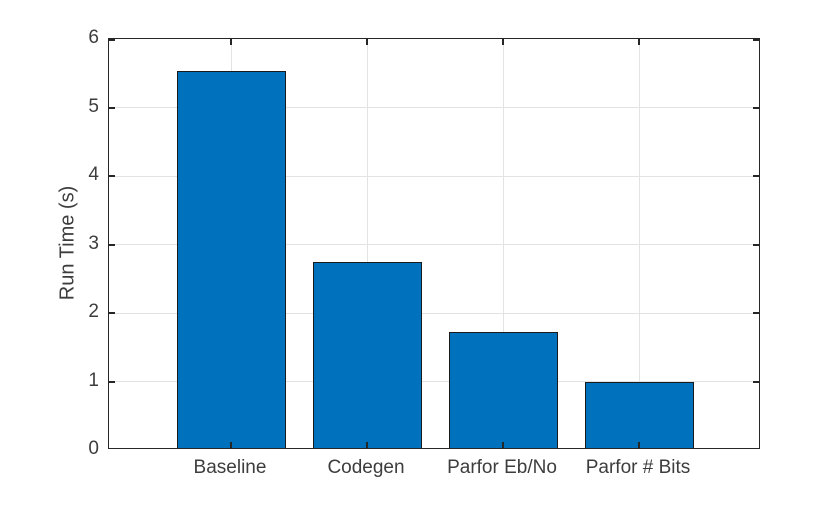  I want to click on y-tick-label: 3, so click(93, 243).